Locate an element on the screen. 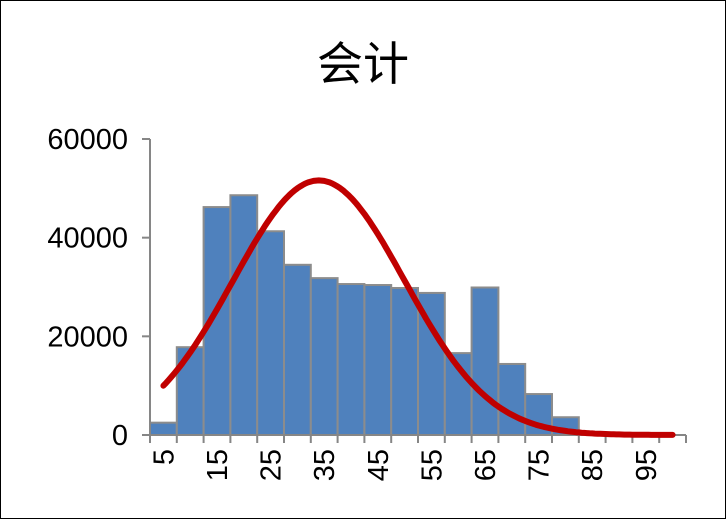 The height and width of the screenshot is (519, 726). y-tick-labels: 0 20000 40000 60000 is located at coordinates (87, 288).